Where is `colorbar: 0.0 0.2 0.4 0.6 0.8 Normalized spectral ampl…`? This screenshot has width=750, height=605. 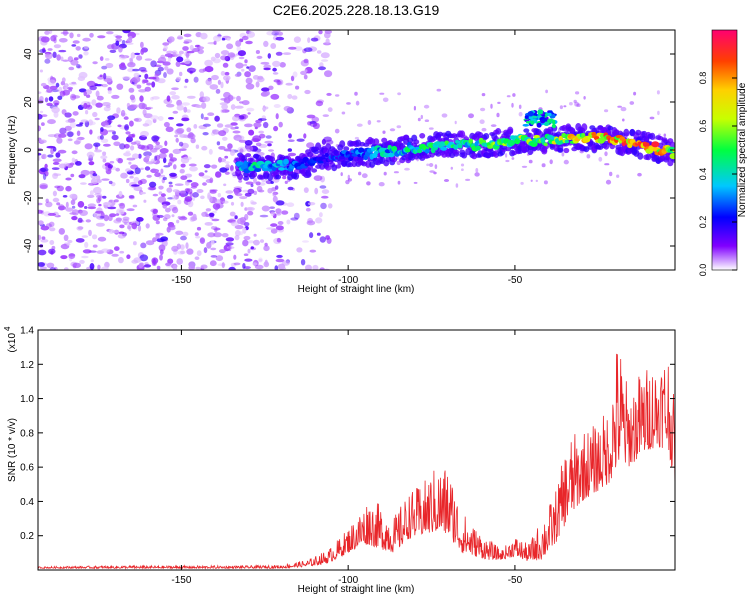
colorbar: 0.0 0.2 0.4 0.6 0.8 Normalized spectral ampl… is located at coordinates (723, 152).